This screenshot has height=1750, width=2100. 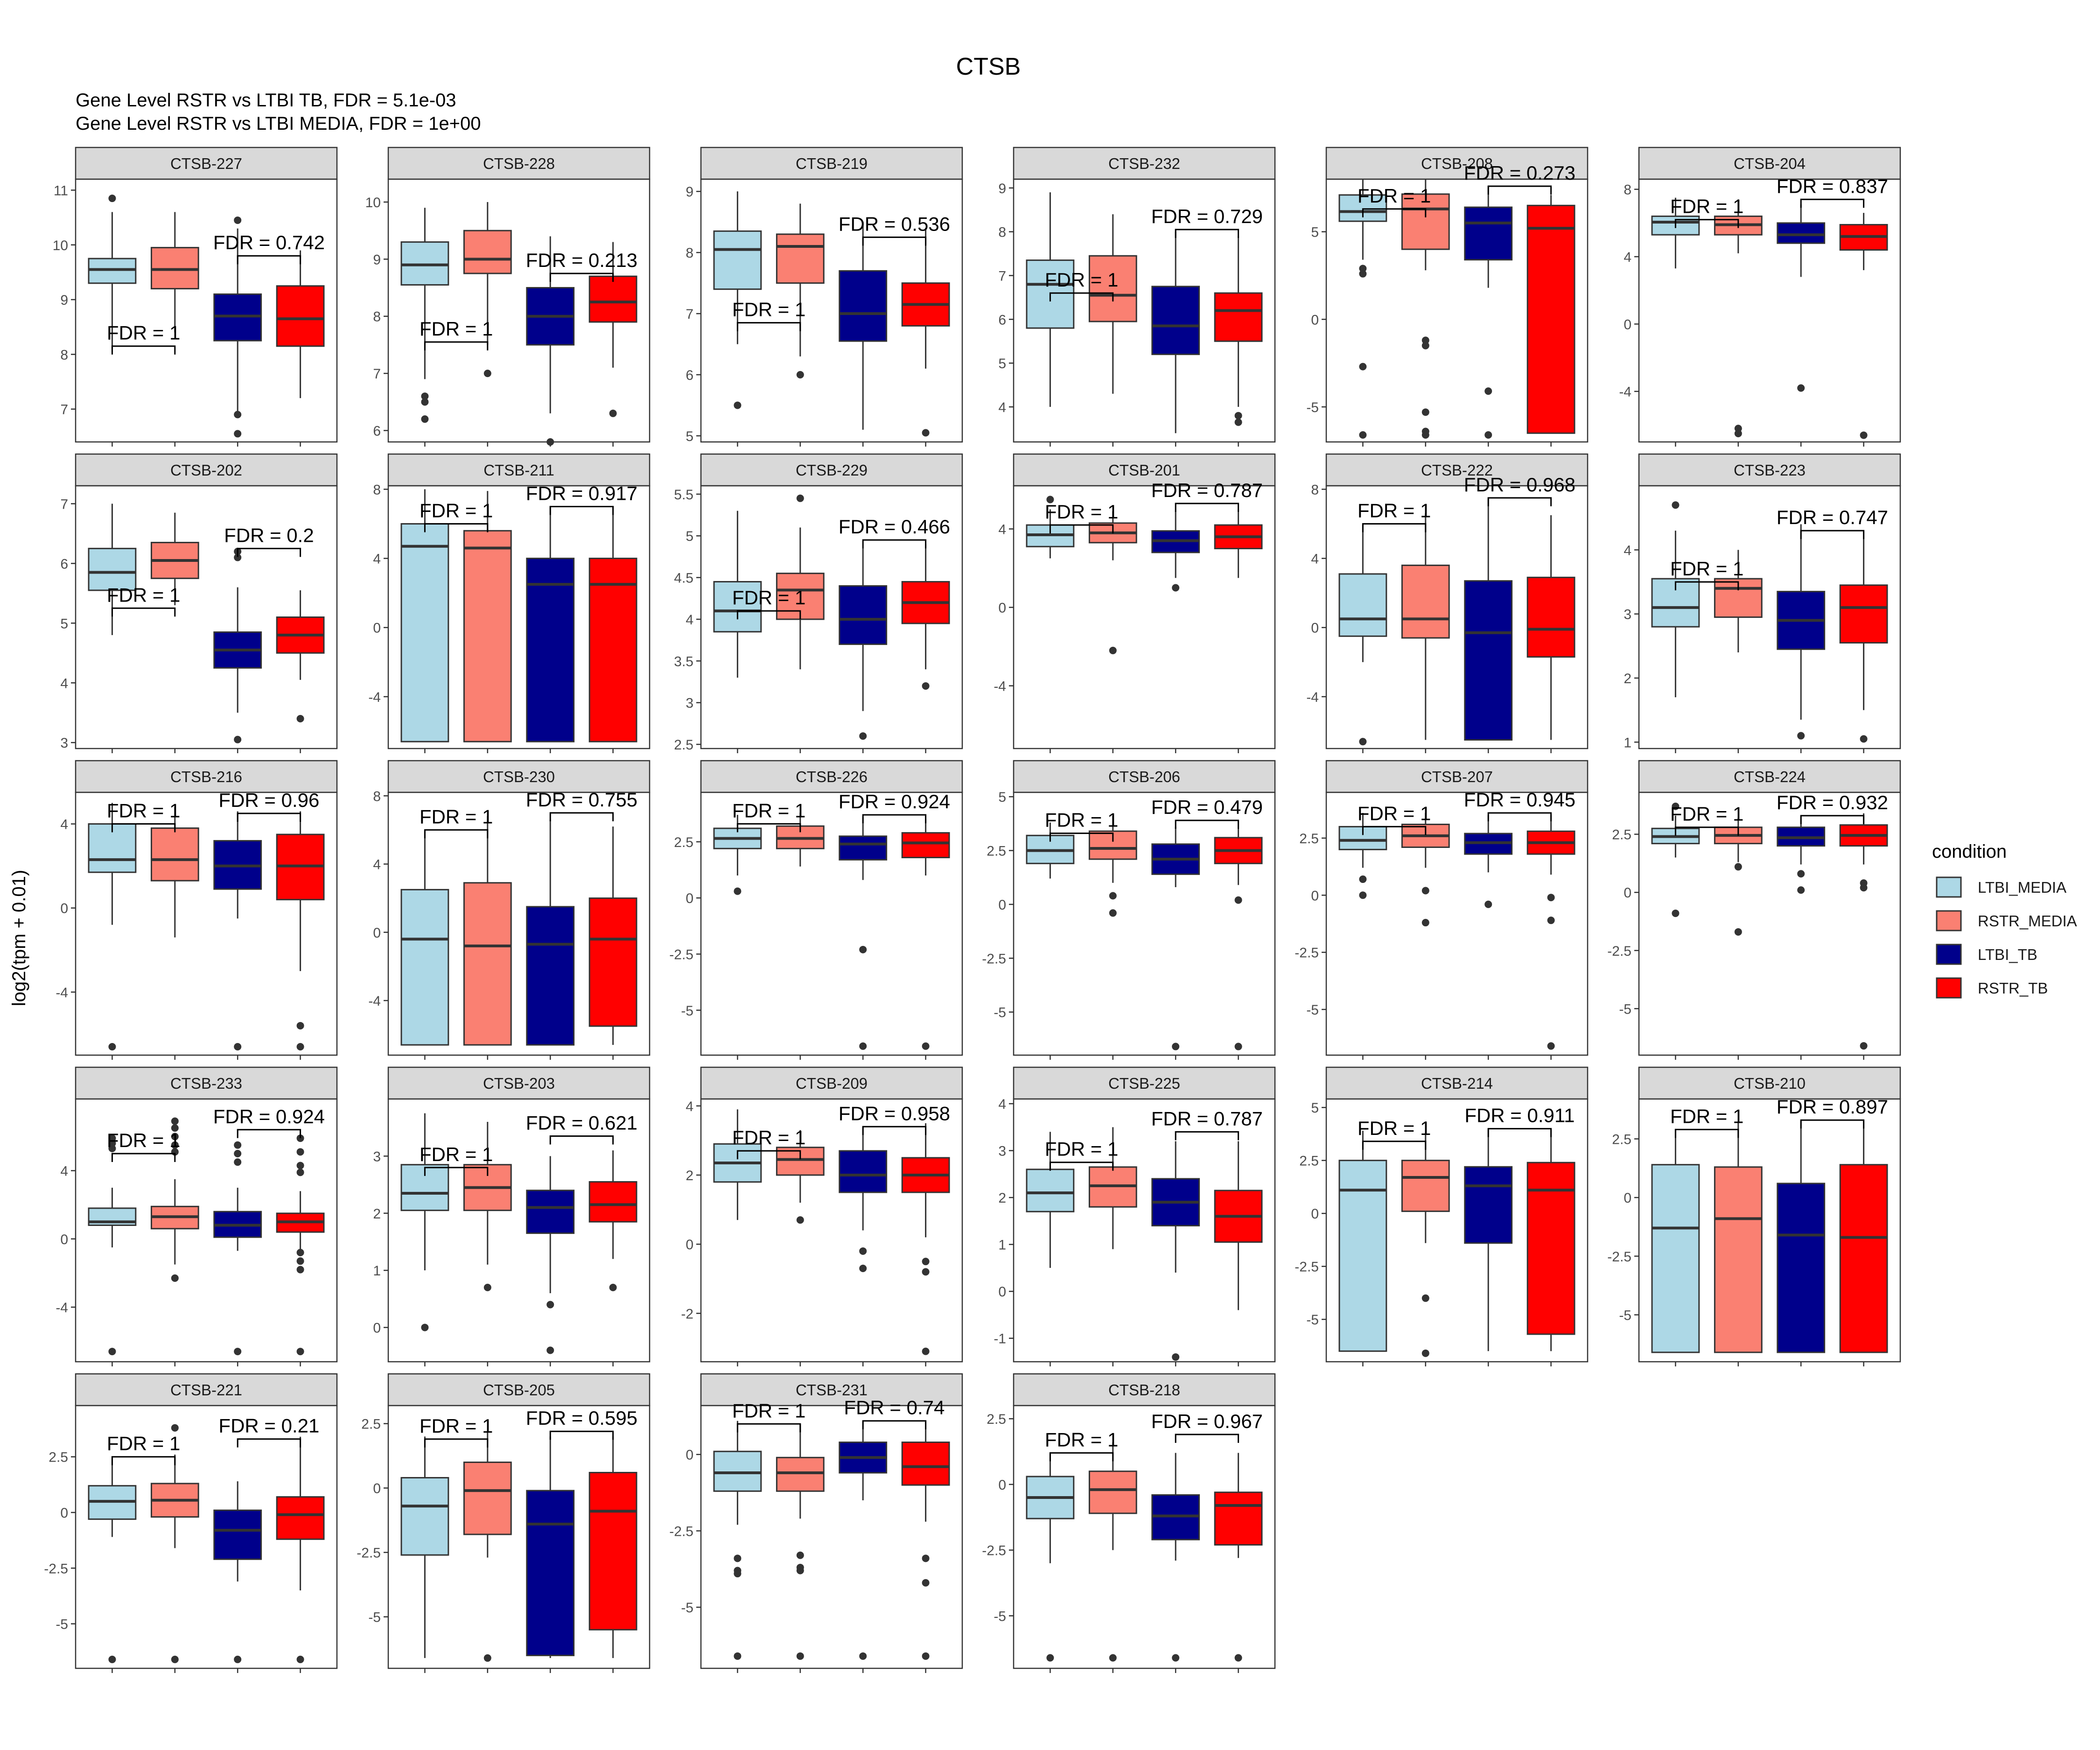 I want to click on facet-panel: CTSB-227 7 8 9 10 11 FDR = 1 FDR = 0.742, so click(x=195, y=297).